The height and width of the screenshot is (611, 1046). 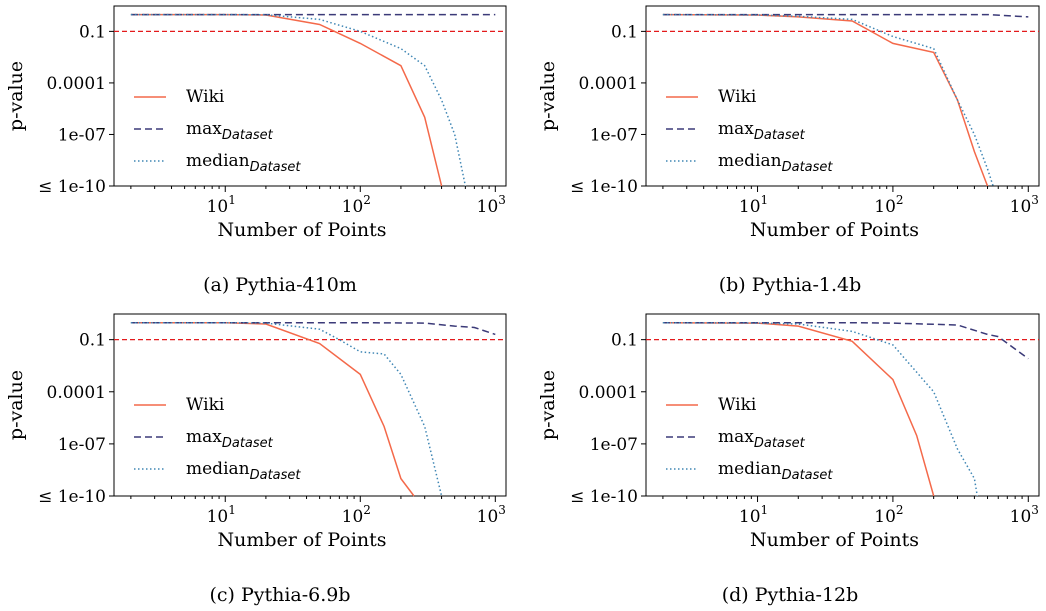 What do you see at coordinates (790, 595) in the screenshot?
I see `subfigure-caption: (d) Pythia-12b` at bounding box center [790, 595].